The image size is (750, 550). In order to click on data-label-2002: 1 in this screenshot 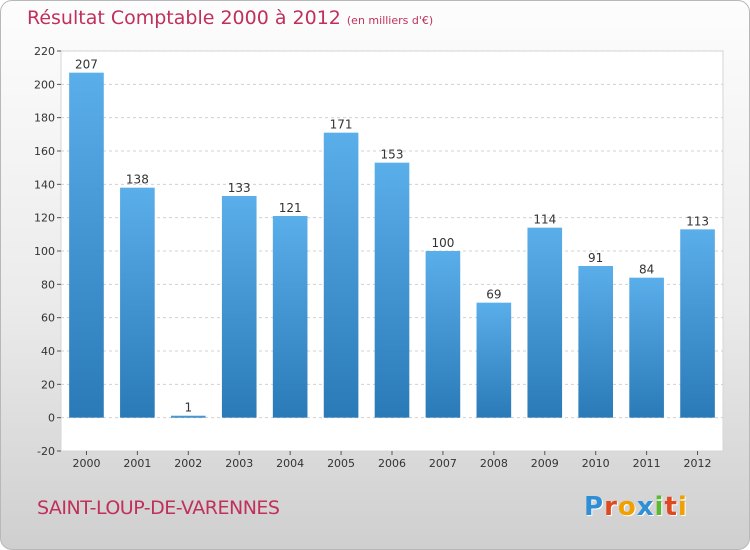, I will do `click(188, 408)`.